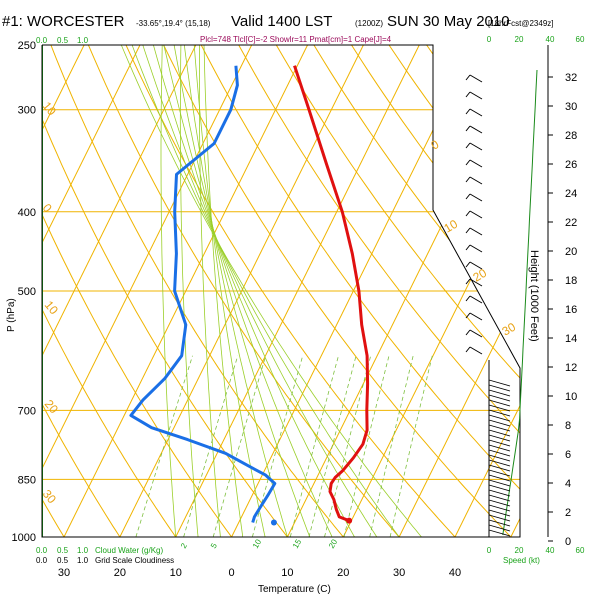 This screenshot has height=600, width=600. Describe the element at coordinates (42, 40) in the screenshot. I see `cloud-tick-top-0: 0.0` at that location.